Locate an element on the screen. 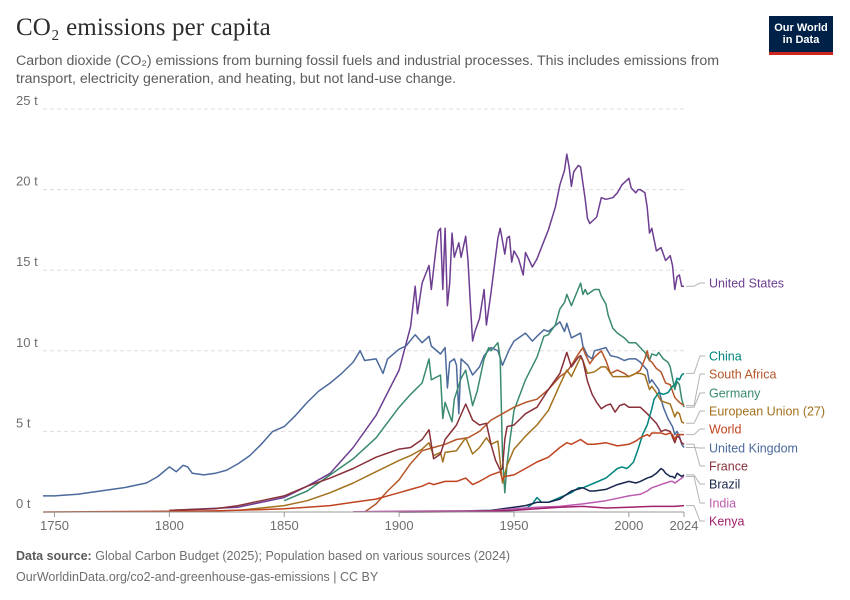  legend-label-india: India is located at coordinates (722, 504).